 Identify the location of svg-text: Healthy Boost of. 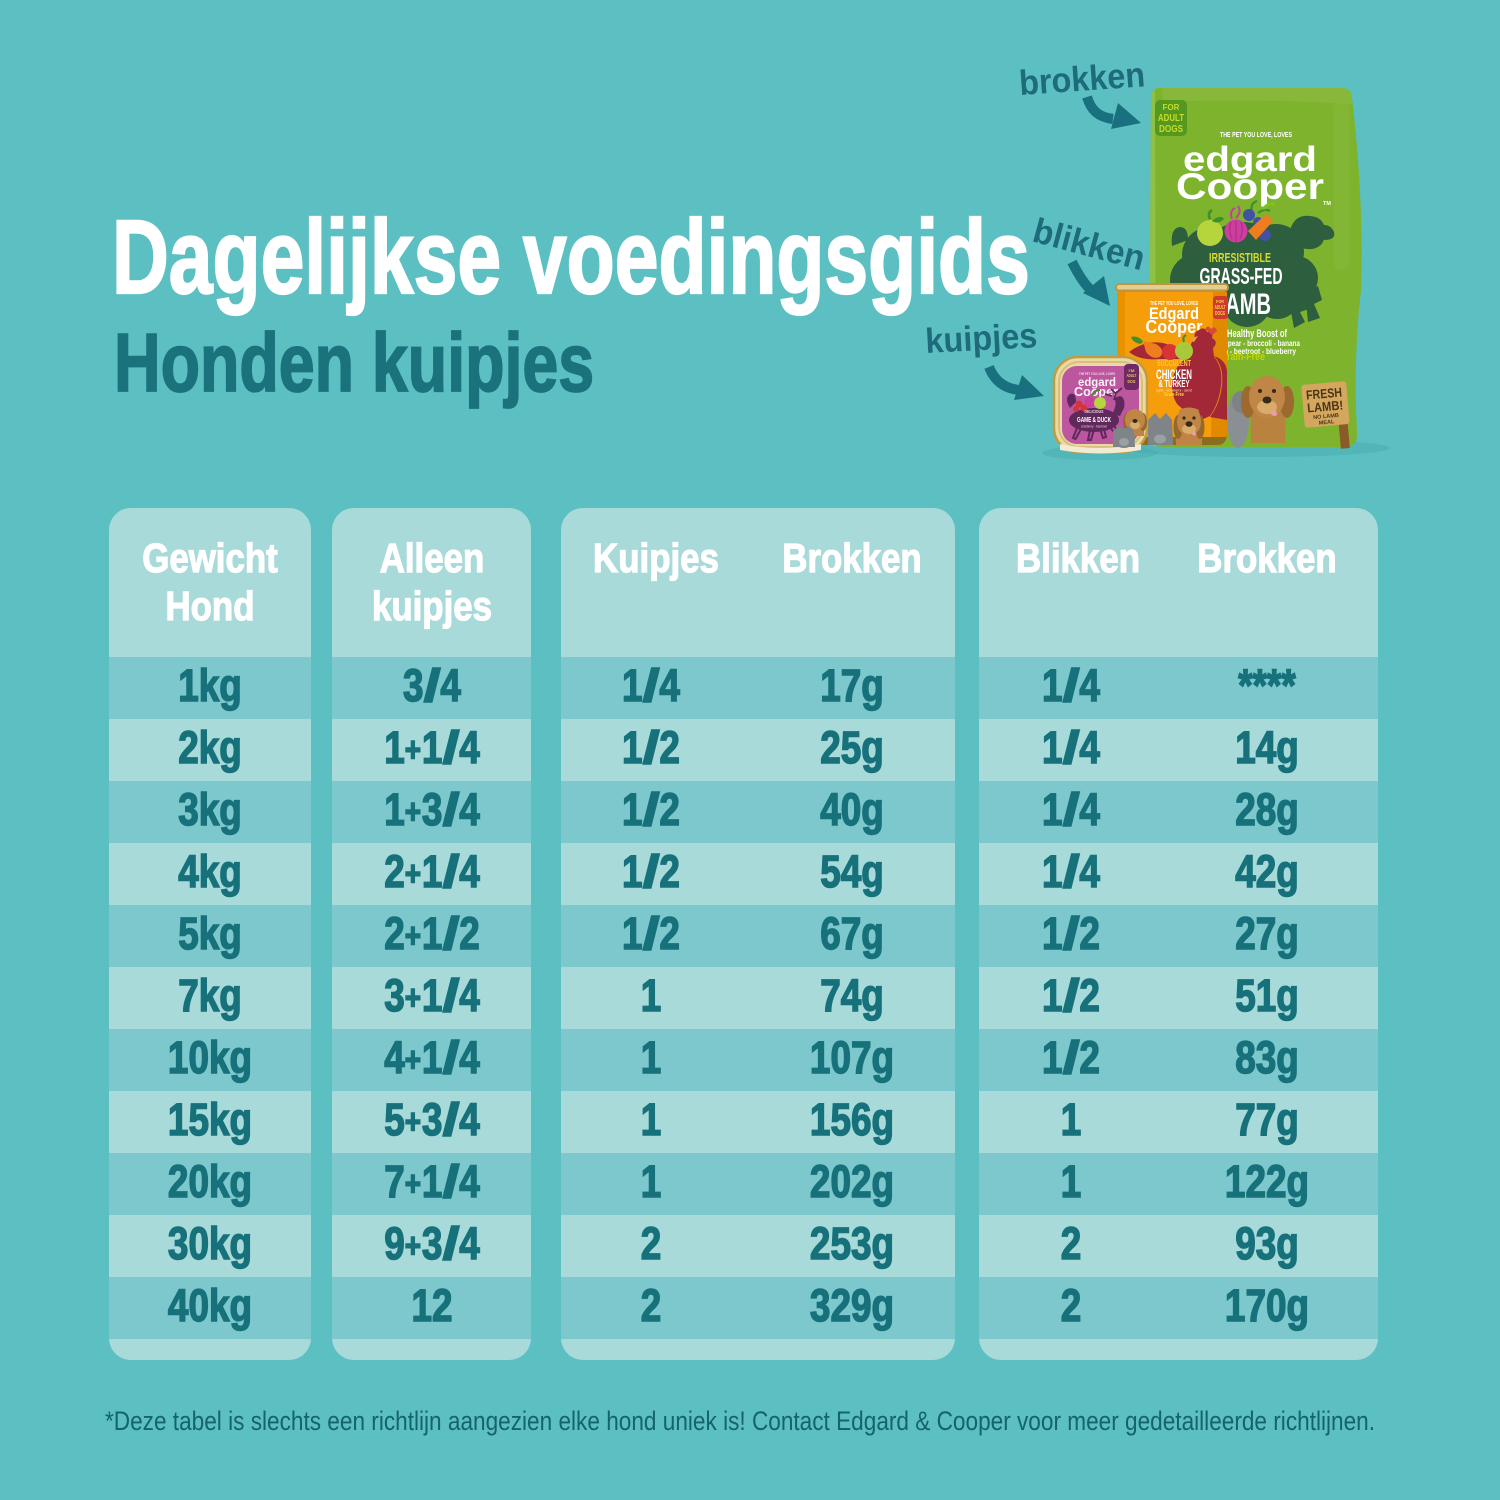
(1257, 334).